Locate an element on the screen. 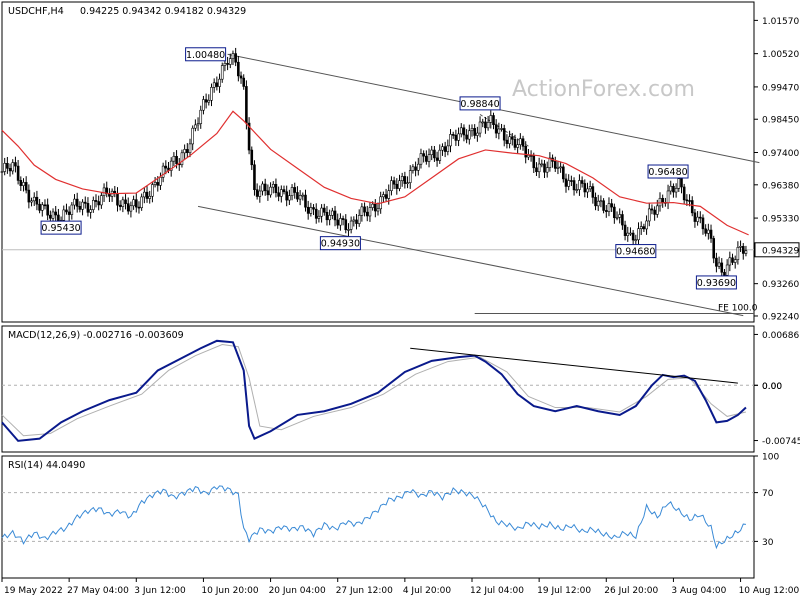 This screenshot has height=604, width=800. time-axis-label: 4 Jul 20:00 is located at coordinates (427, 591).